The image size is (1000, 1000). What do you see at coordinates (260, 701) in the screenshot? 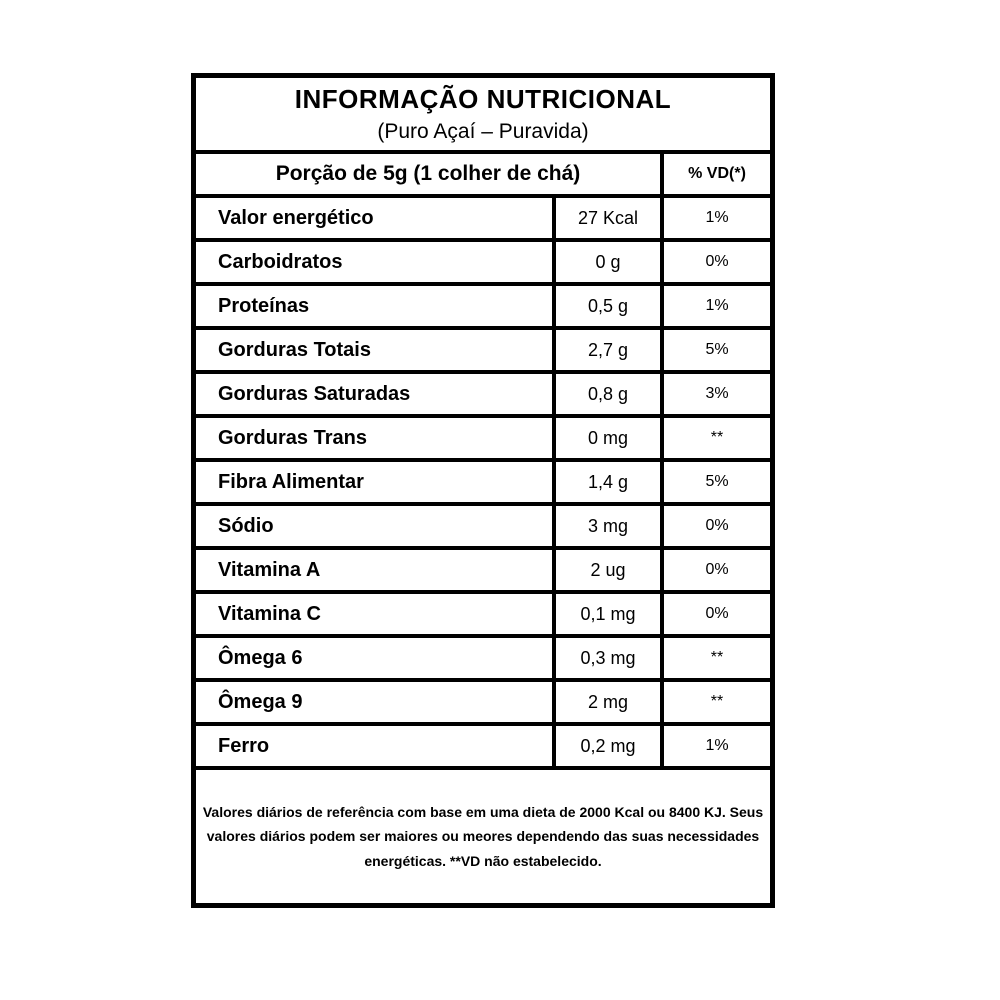
I see `nutrient-name: Ômega 9` at bounding box center [260, 701].